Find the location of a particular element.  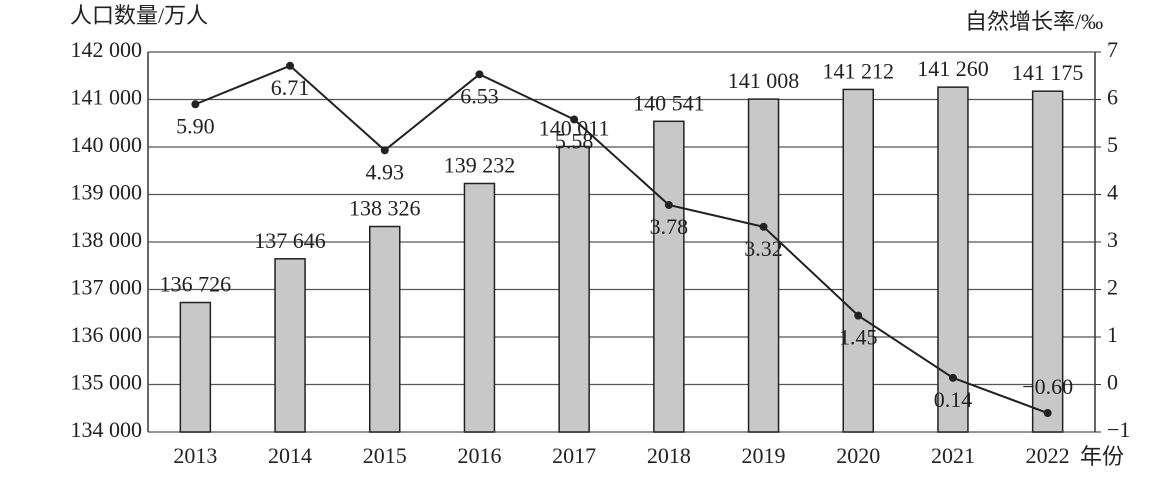

bar-value-label: 140 541 is located at coordinates (669, 102).